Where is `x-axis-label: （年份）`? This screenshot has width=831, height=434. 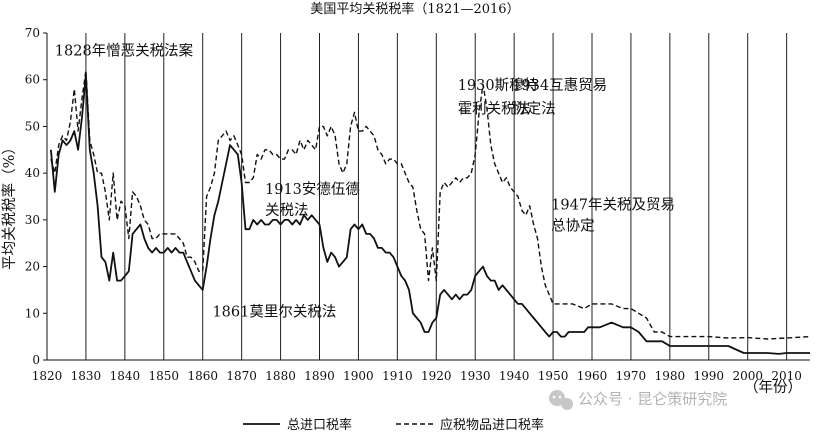 x-axis-label: （年份） is located at coordinates (773, 387).